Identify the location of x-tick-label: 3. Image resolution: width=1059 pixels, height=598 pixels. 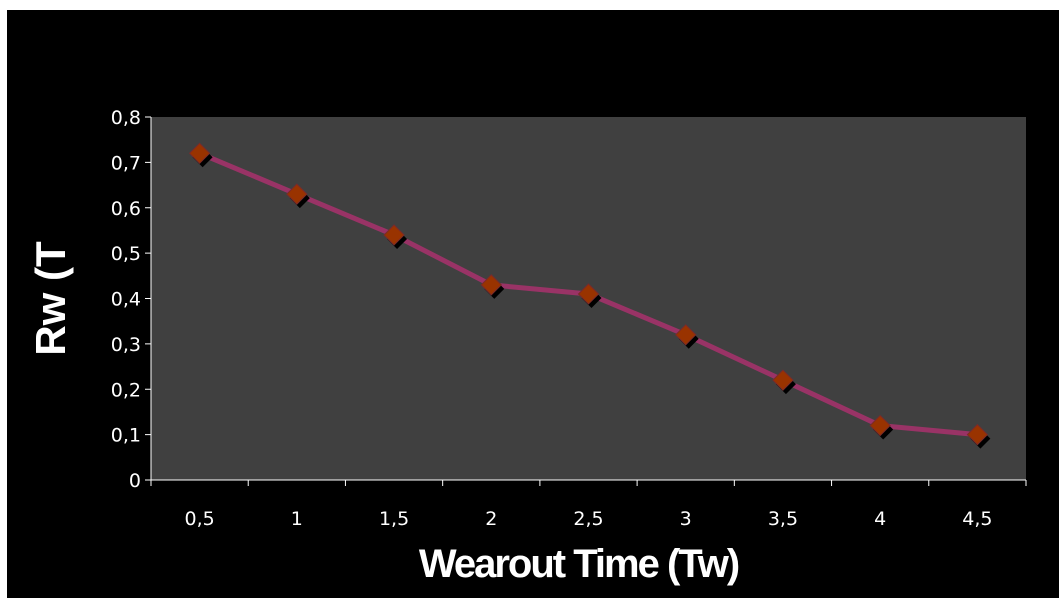
(686, 519).